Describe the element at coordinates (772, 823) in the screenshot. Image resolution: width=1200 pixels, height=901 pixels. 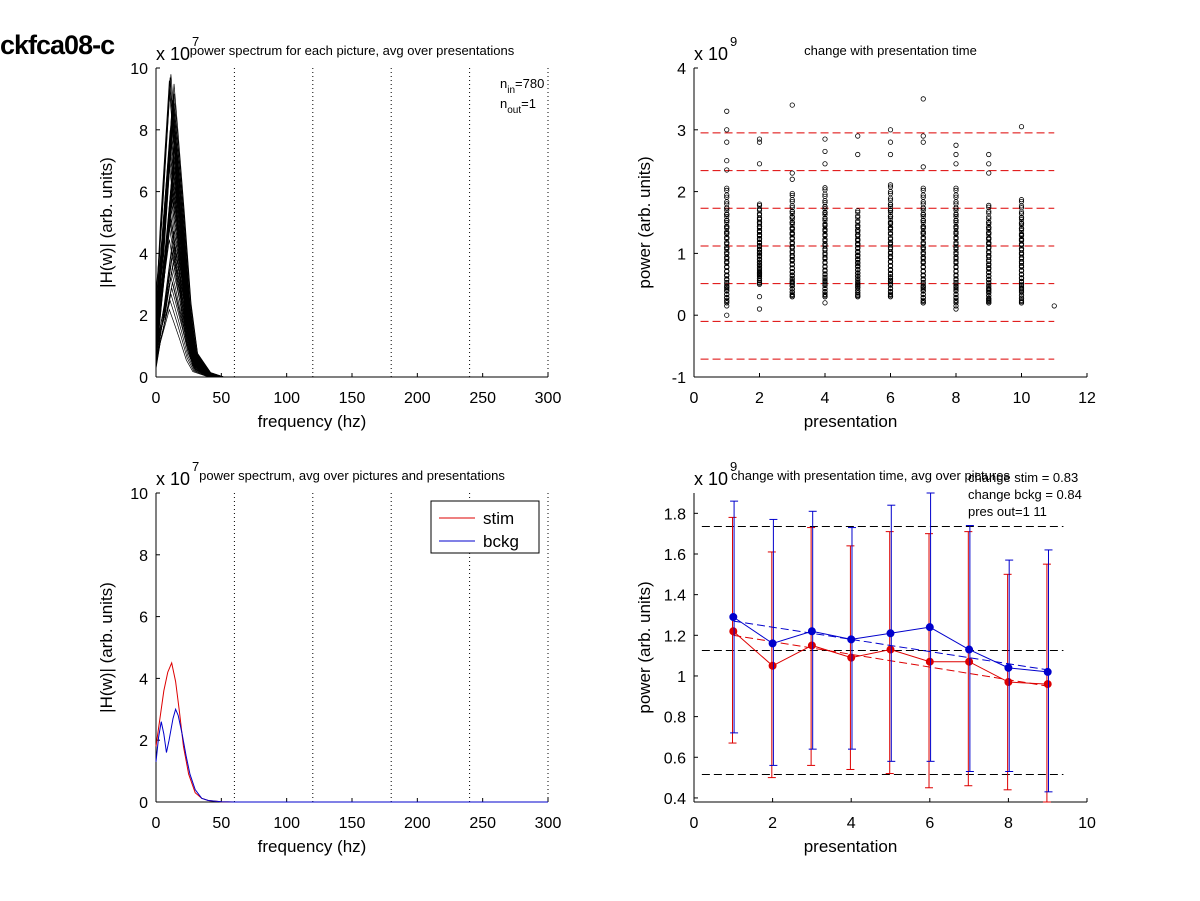
I see `x-tick-label: 2` at that location.